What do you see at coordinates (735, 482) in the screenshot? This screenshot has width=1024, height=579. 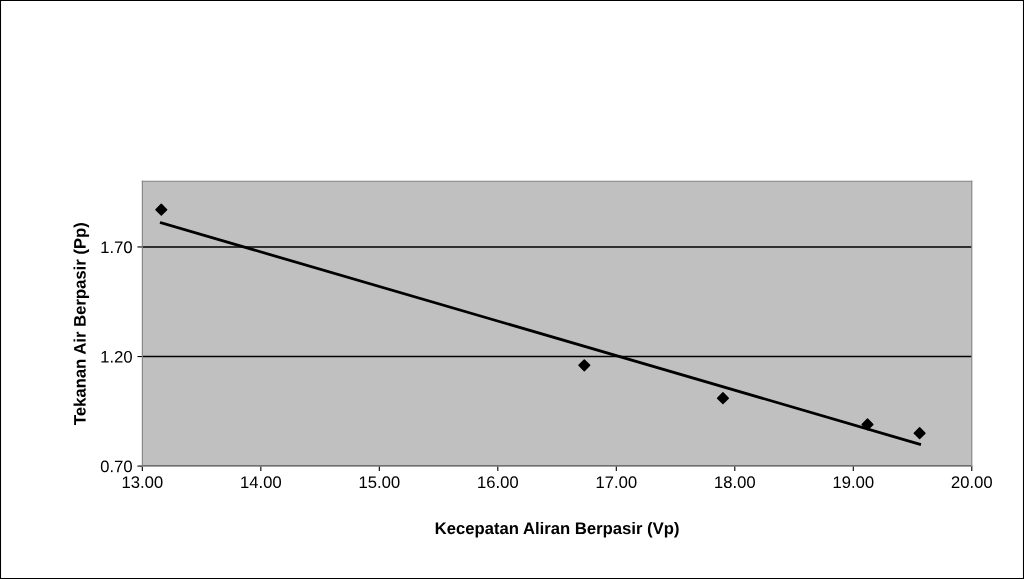 I see `x-tick-label: 18.00` at bounding box center [735, 482].